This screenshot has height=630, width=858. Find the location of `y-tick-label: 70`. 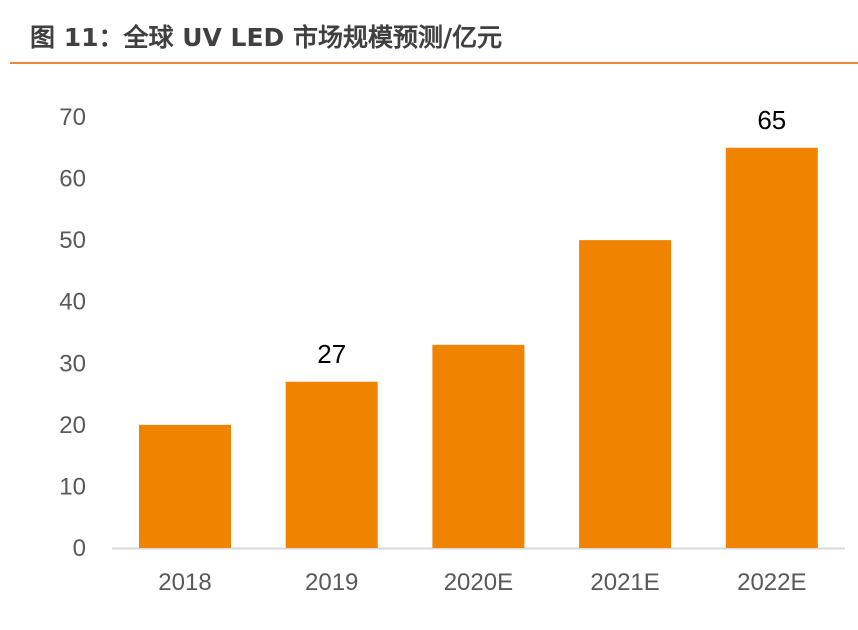

y-tick-label: 70 is located at coordinates (72, 117).